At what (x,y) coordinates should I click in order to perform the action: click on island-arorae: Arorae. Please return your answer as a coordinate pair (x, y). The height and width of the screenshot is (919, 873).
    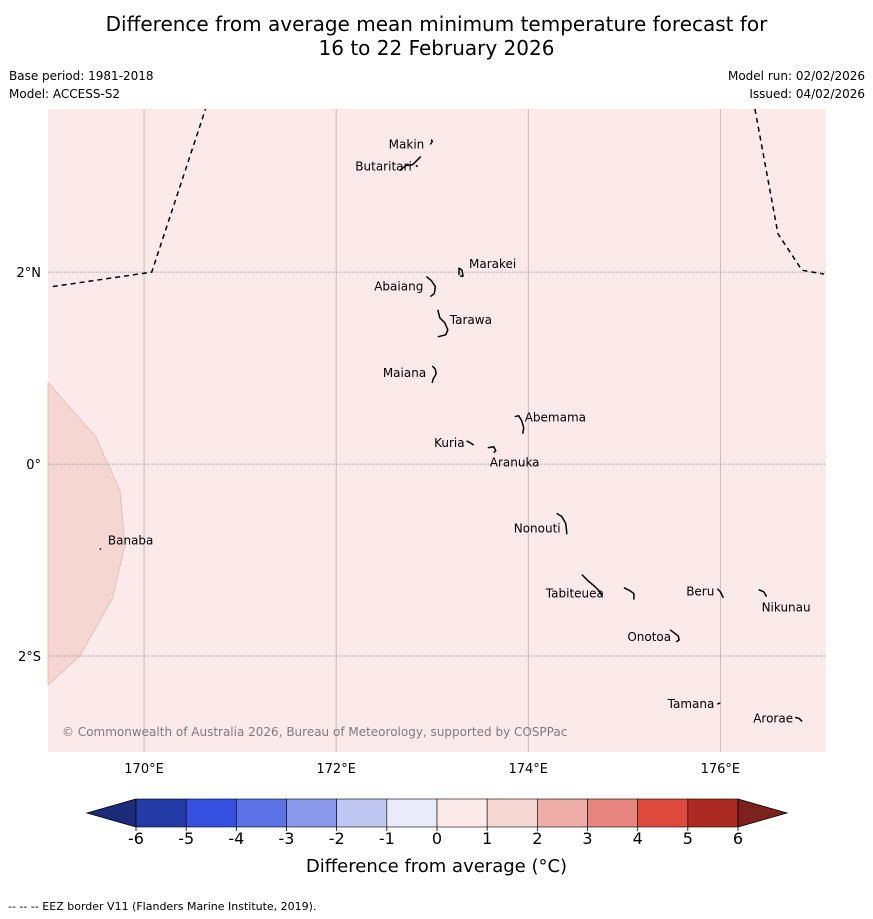
    Looking at the image, I should click on (778, 718).